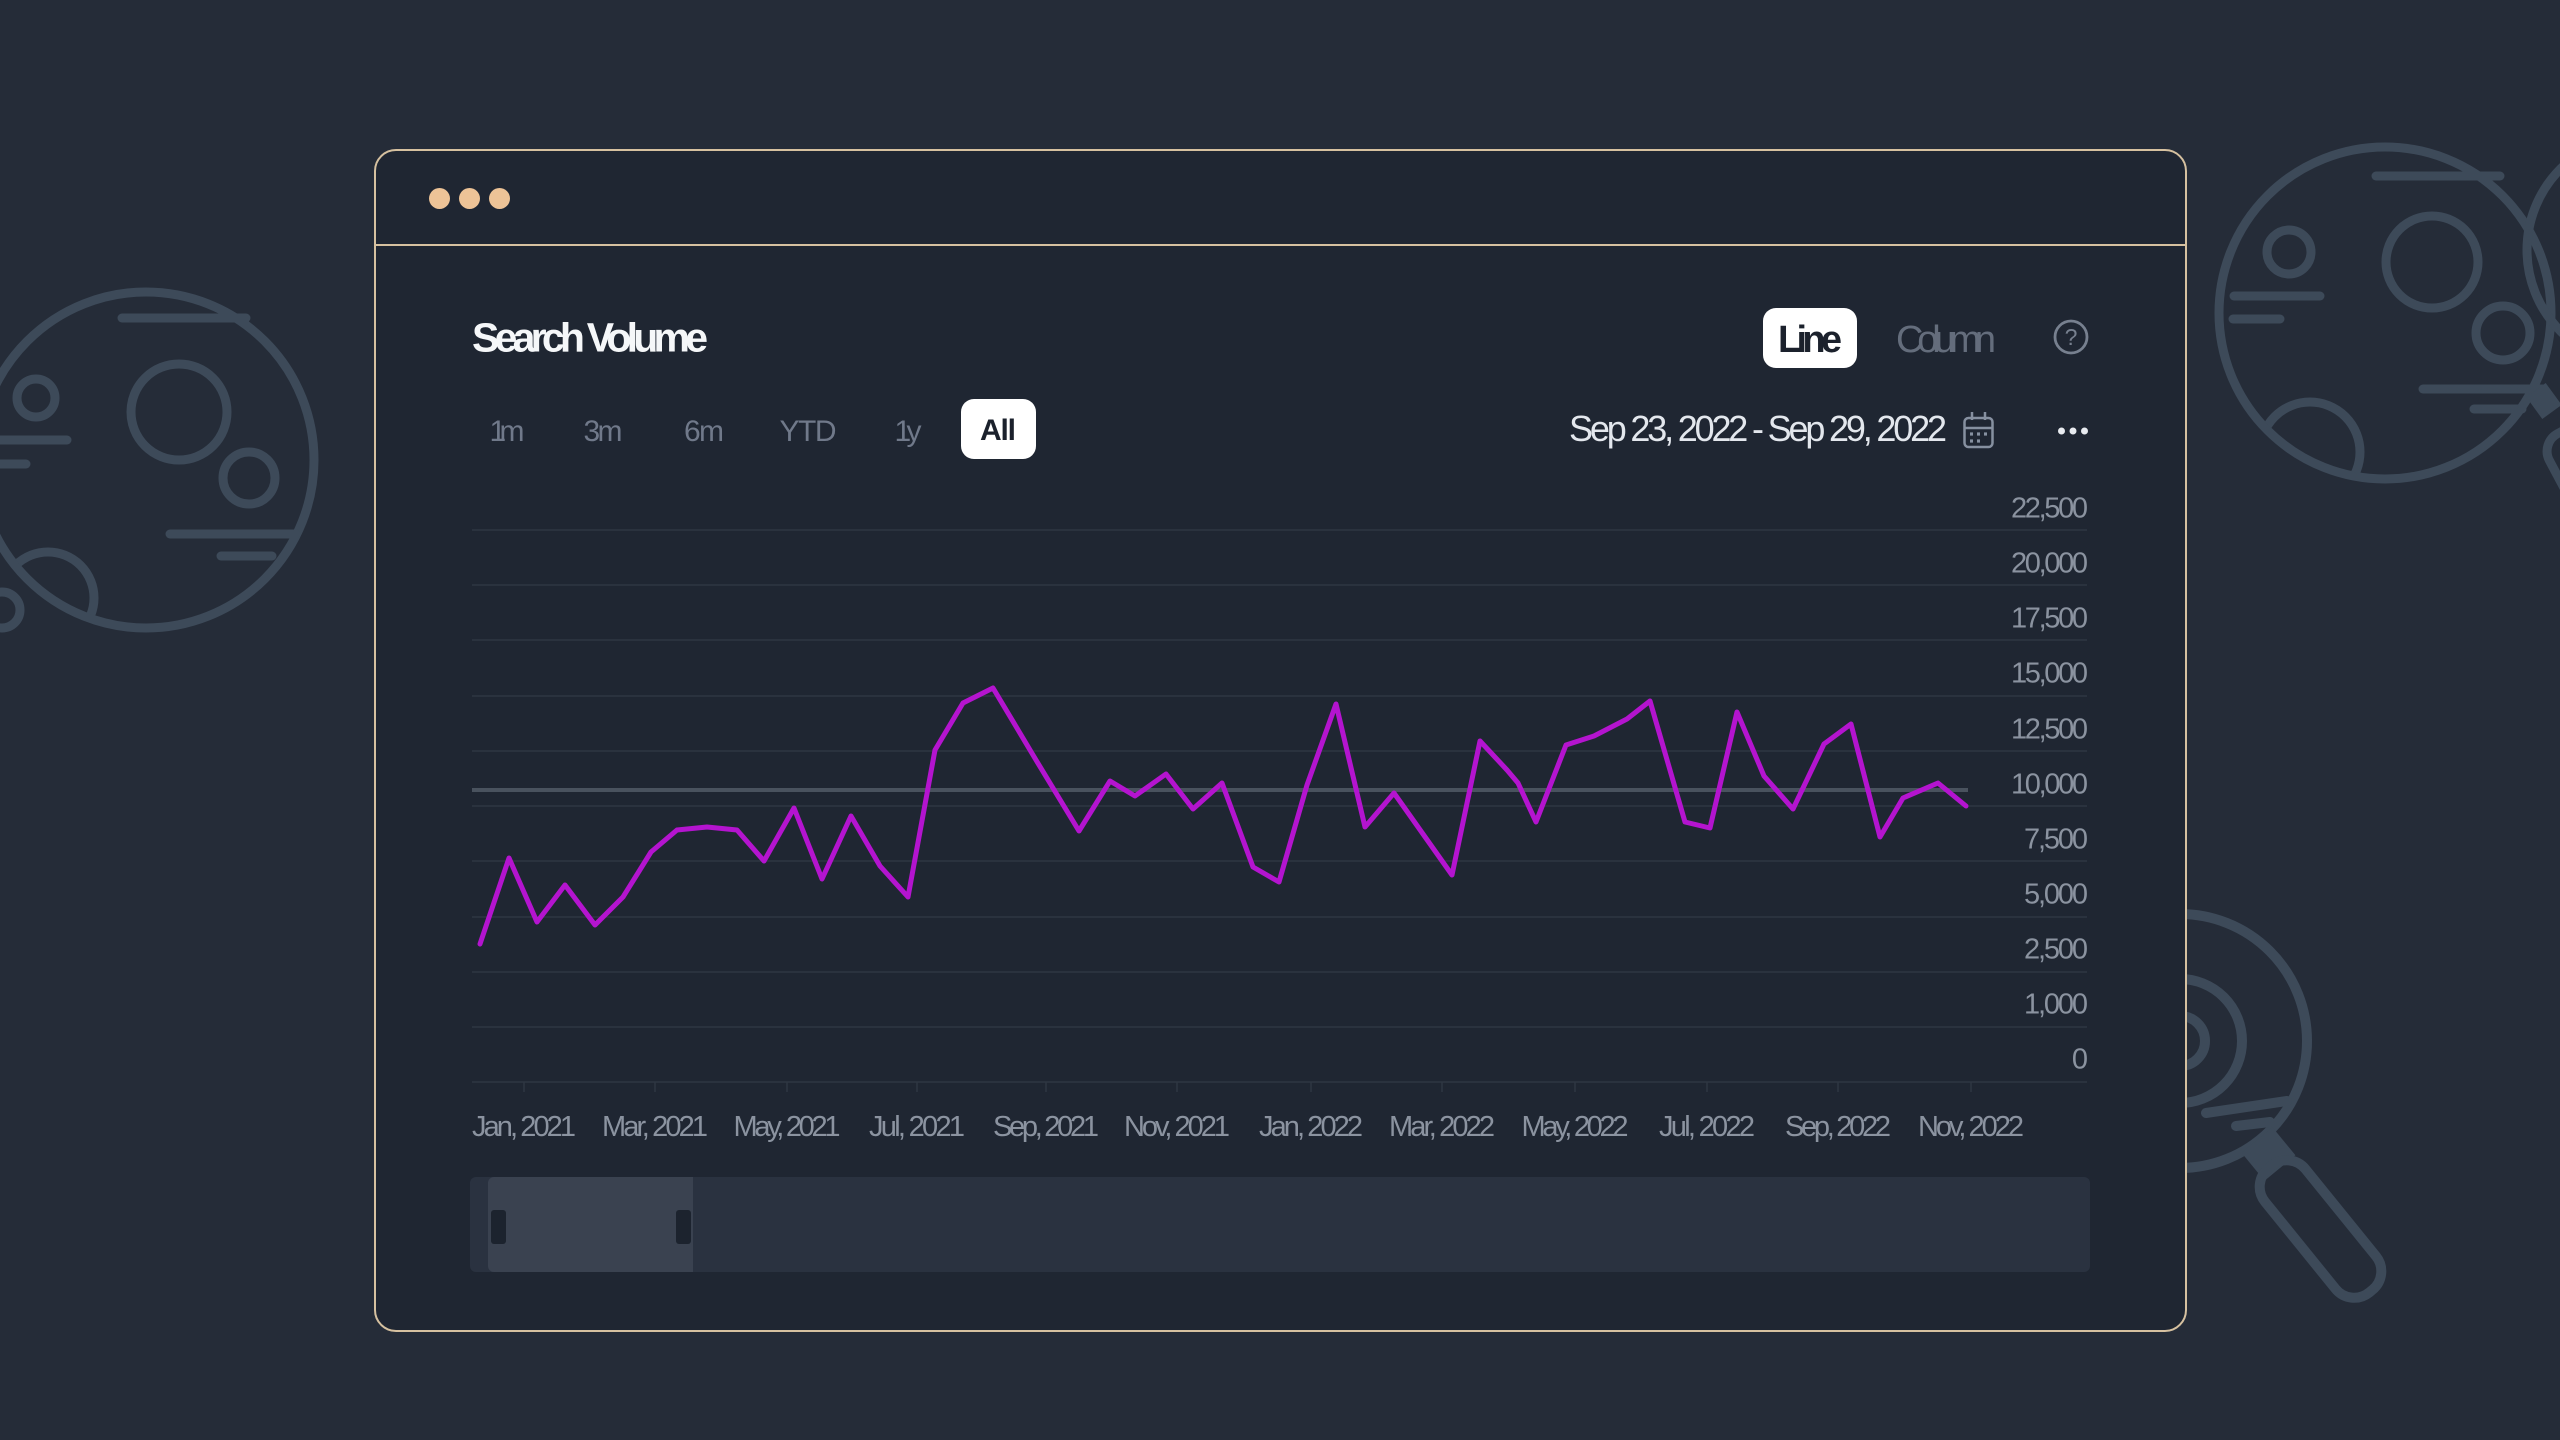 The image size is (2560, 1440). What do you see at coordinates (1758, 428) in the screenshot?
I see `svg-text: Sep 23, 2022 - Sep 29, 2022` at bounding box center [1758, 428].